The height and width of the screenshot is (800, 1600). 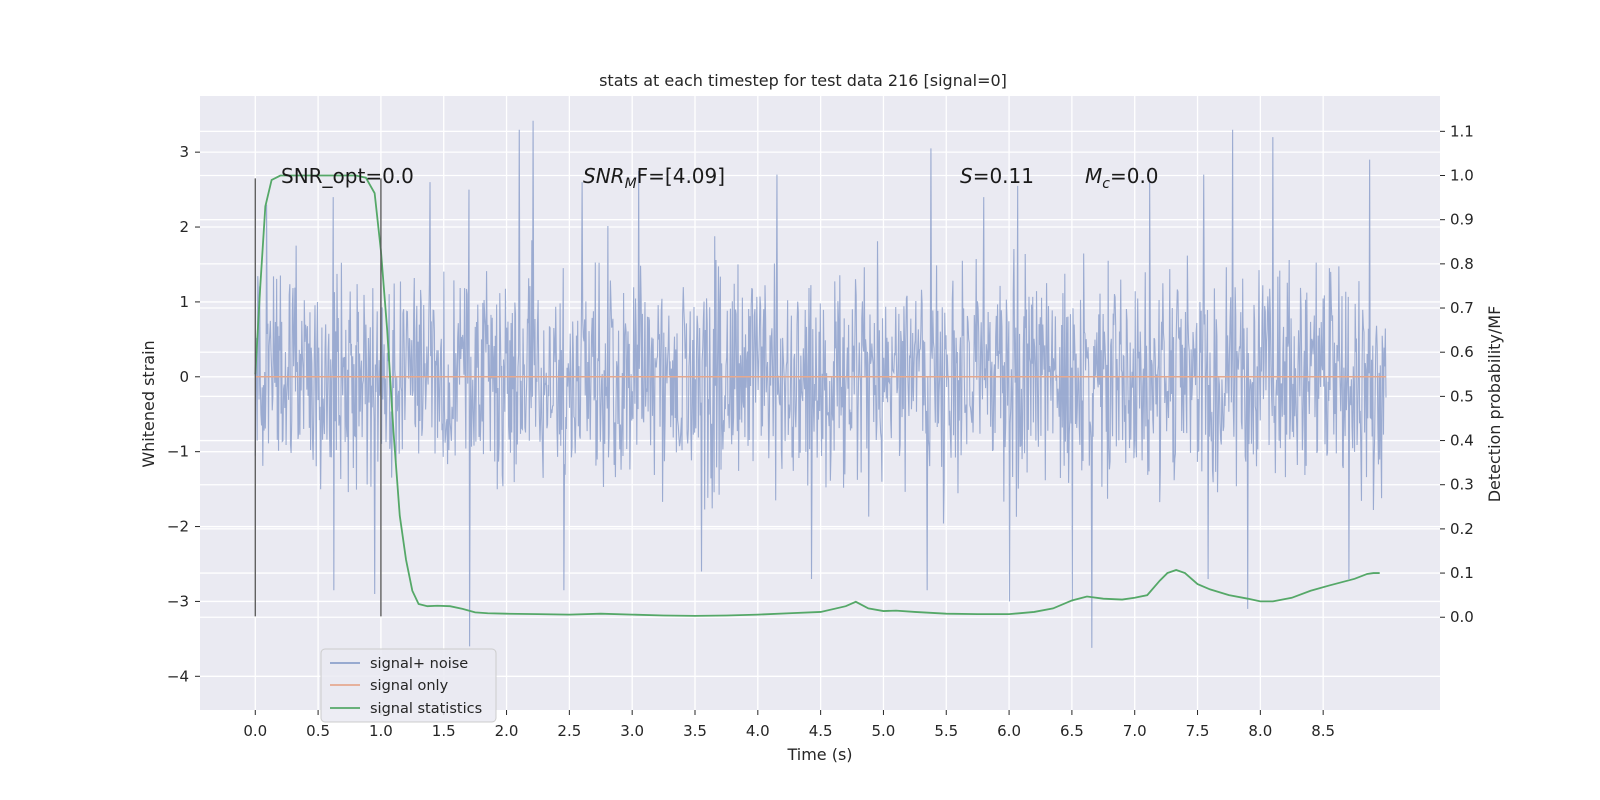 What do you see at coordinates (318, 731) in the screenshot?
I see `x-tick-label: 0.5` at bounding box center [318, 731].